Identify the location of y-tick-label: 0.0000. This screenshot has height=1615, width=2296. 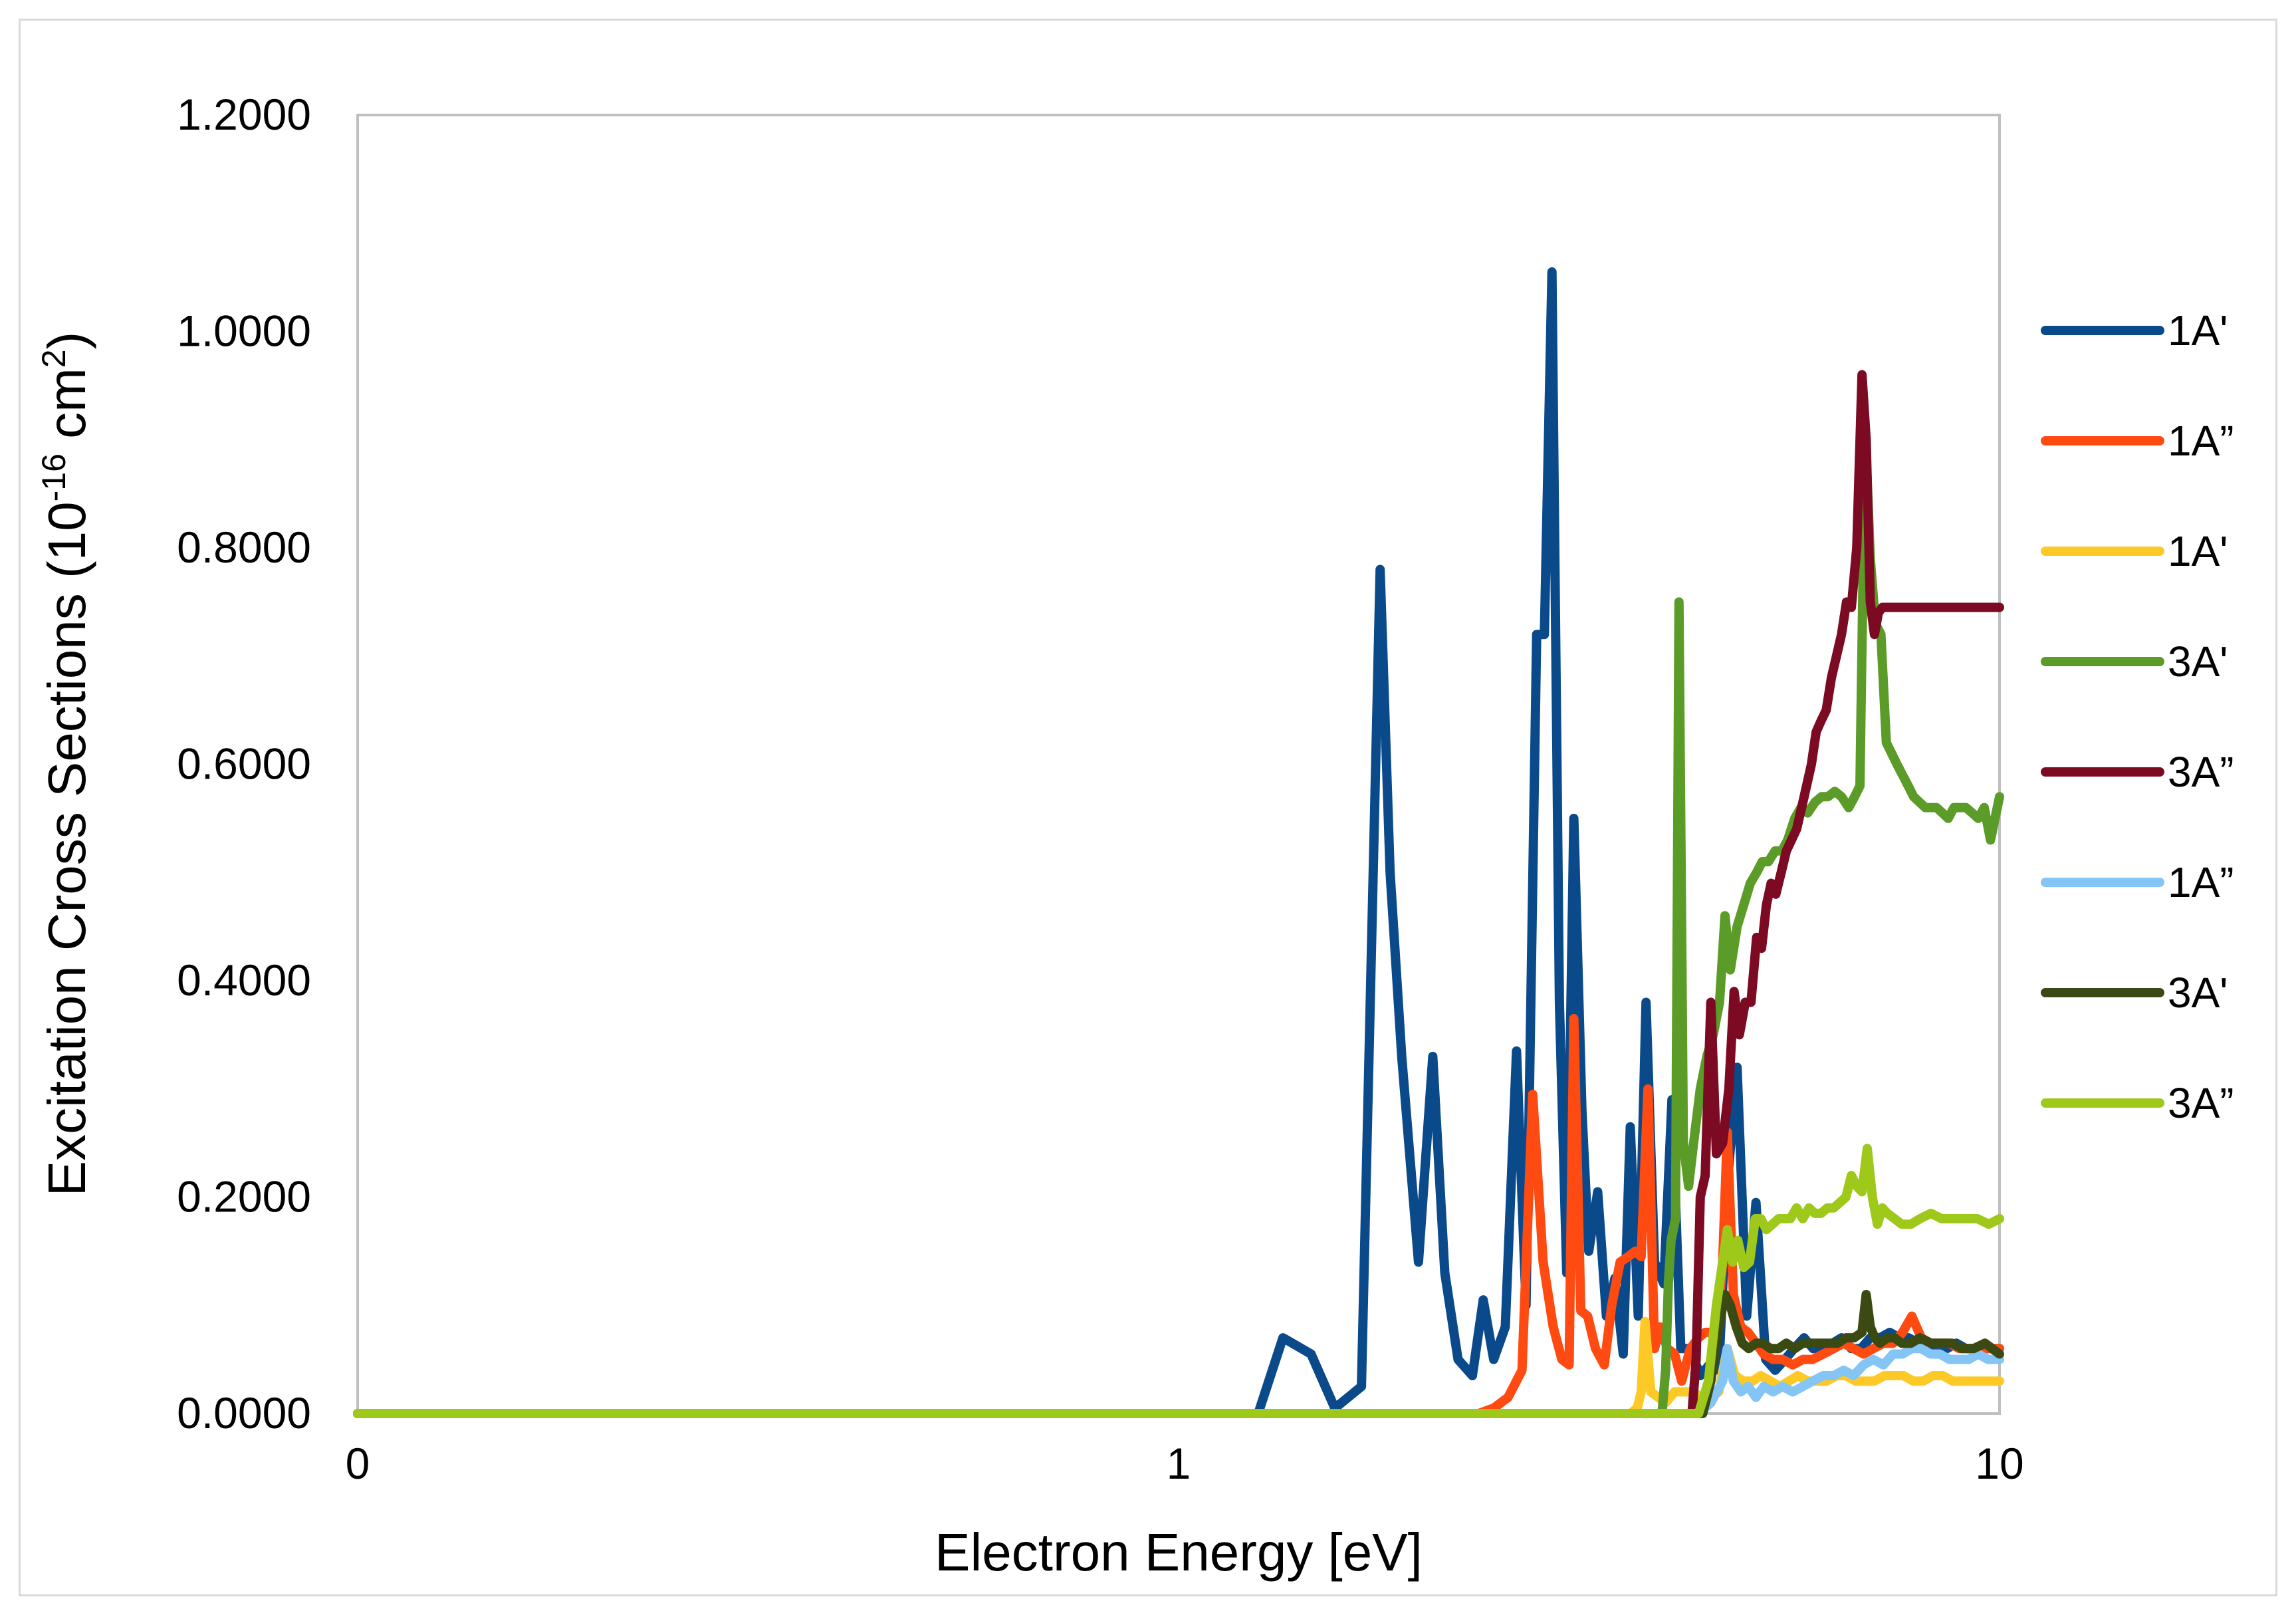
(244, 1412).